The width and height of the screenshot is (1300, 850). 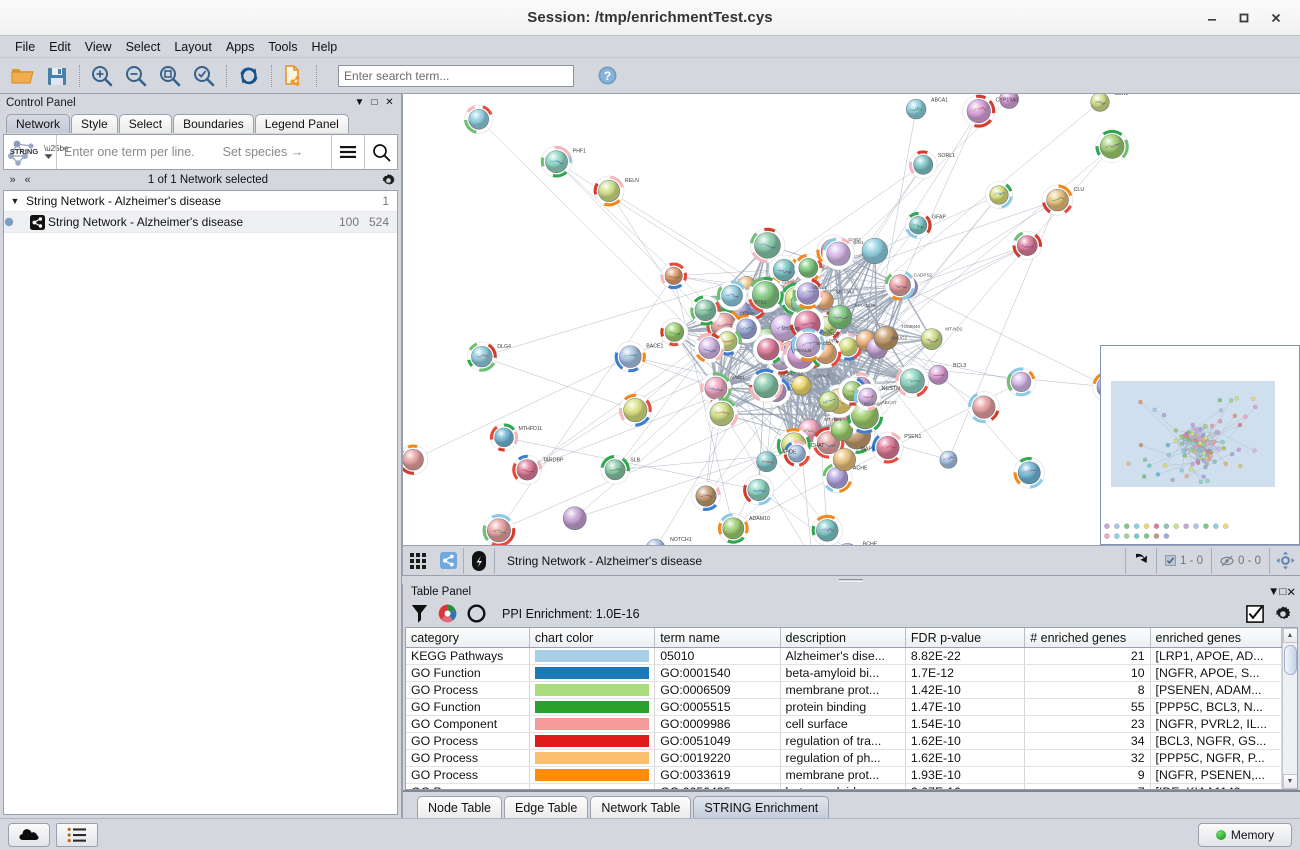 What do you see at coordinates (193, 152) in the screenshot?
I see `string-query-input: Enter one term per line. Set species →` at bounding box center [193, 152].